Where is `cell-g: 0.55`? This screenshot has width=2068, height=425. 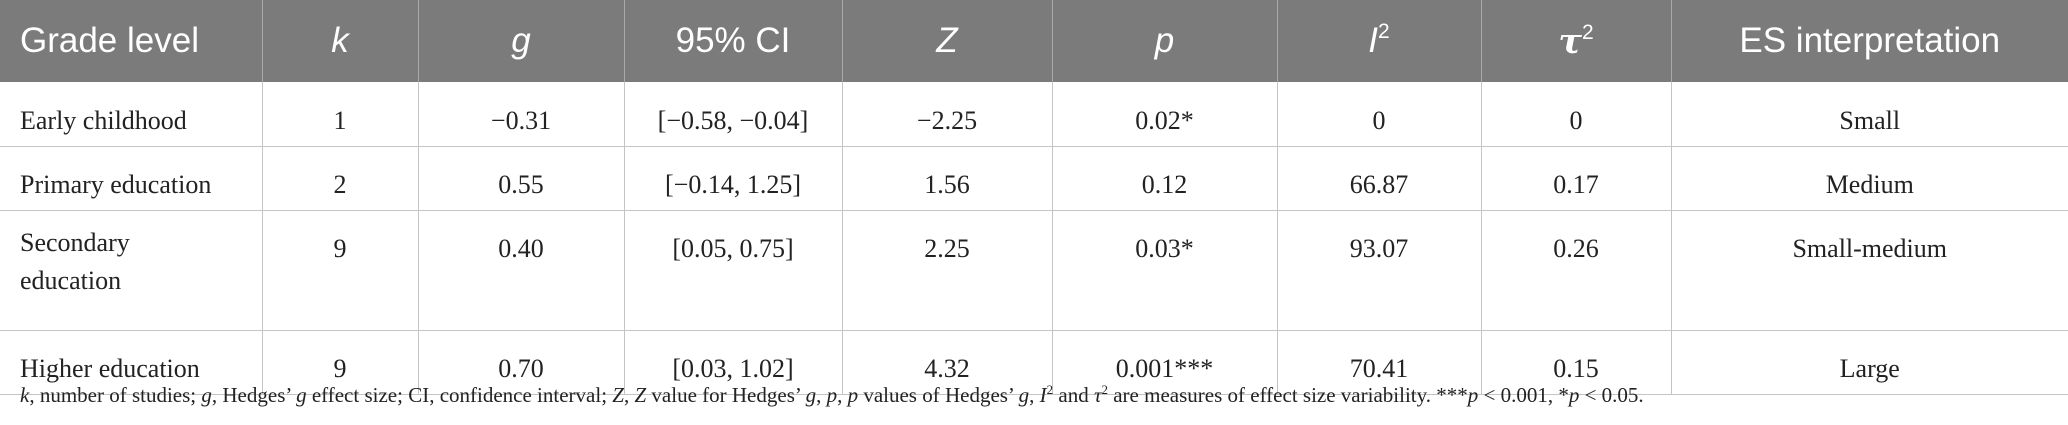 cell-g: 0.55 is located at coordinates (520, 178).